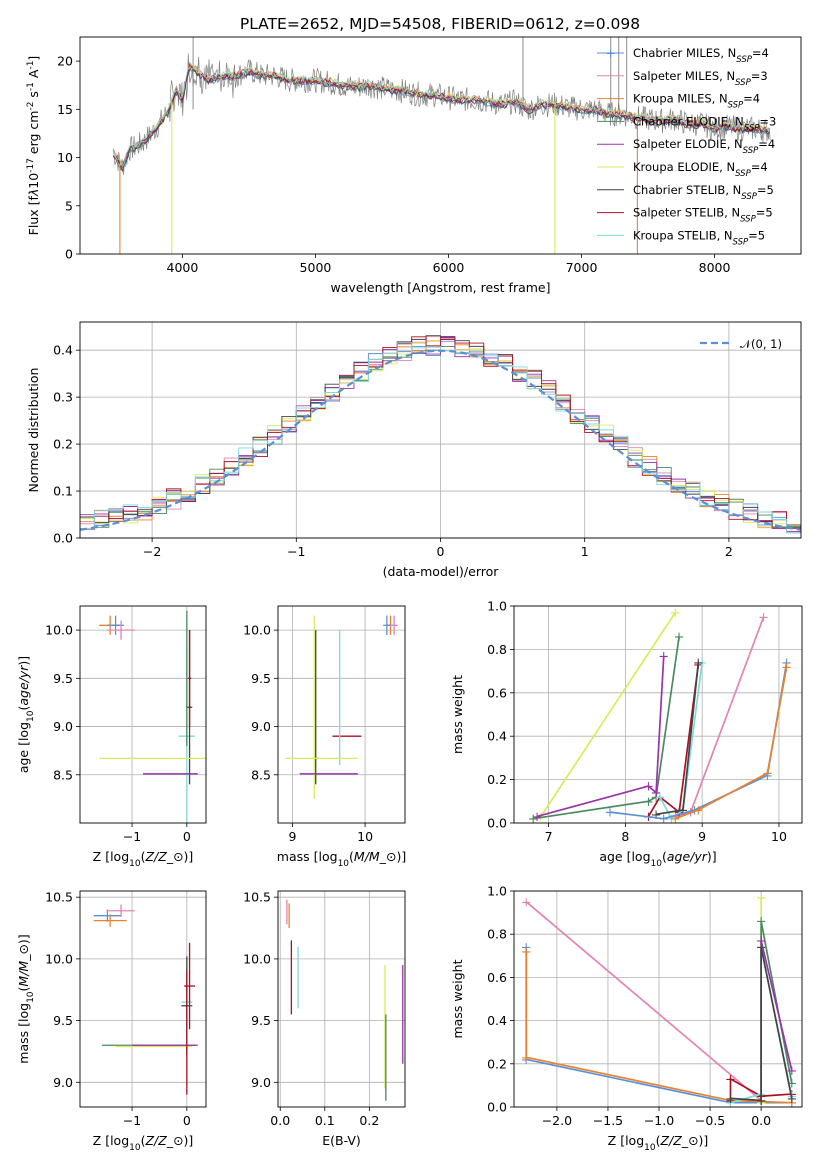 The height and width of the screenshot is (1170, 819). I want to click on y-axis-label: Flux [fλ10-17 erg cm-2 s-1 A-1], so click(33, 146).